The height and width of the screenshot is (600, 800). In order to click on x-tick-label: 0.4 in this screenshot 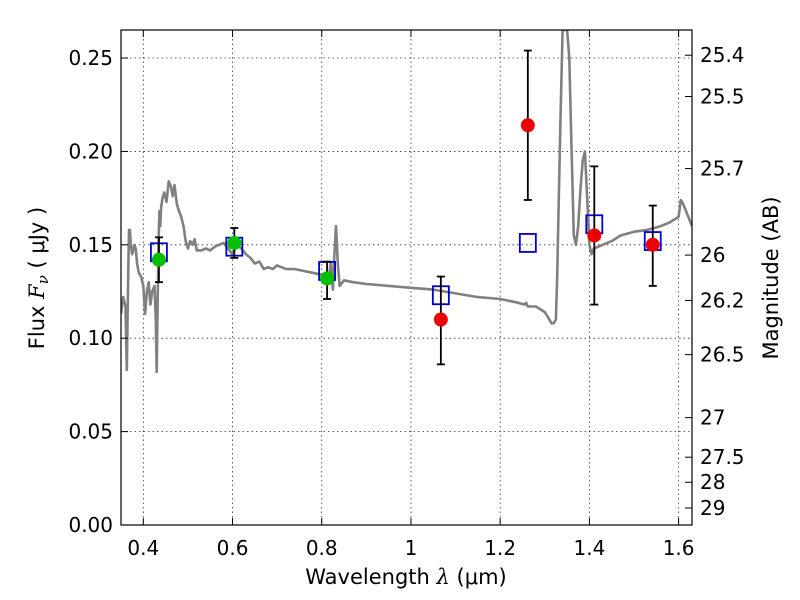, I will do `click(143, 548)`.